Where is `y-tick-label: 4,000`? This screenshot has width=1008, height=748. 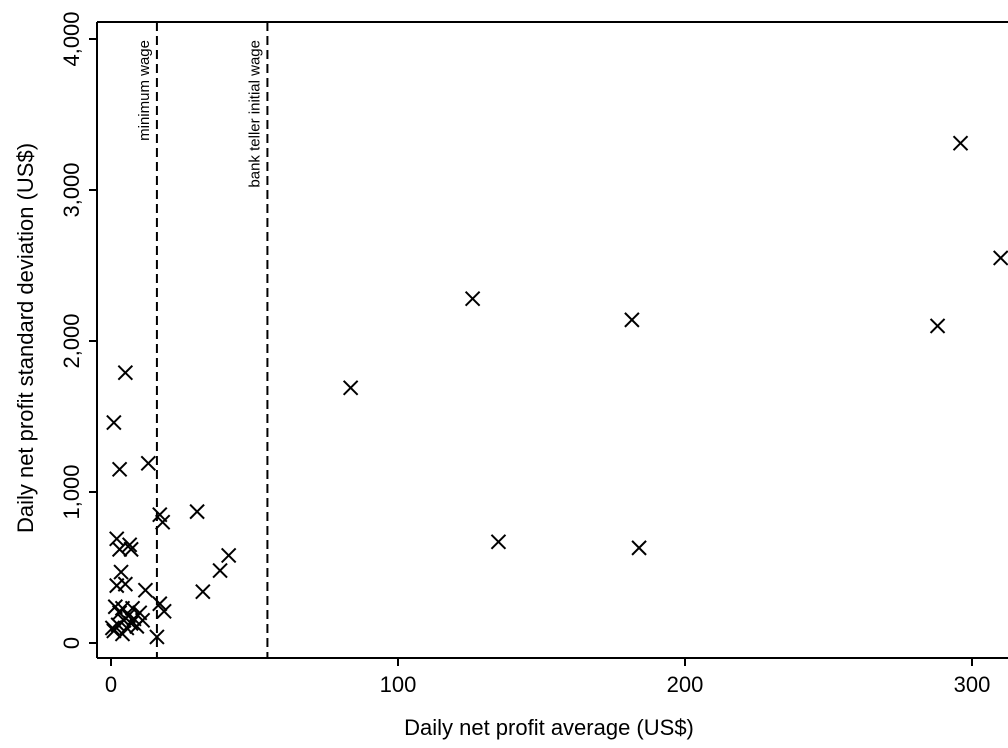
y-tick-label: 4,000 is located at coordinates (71, 38).